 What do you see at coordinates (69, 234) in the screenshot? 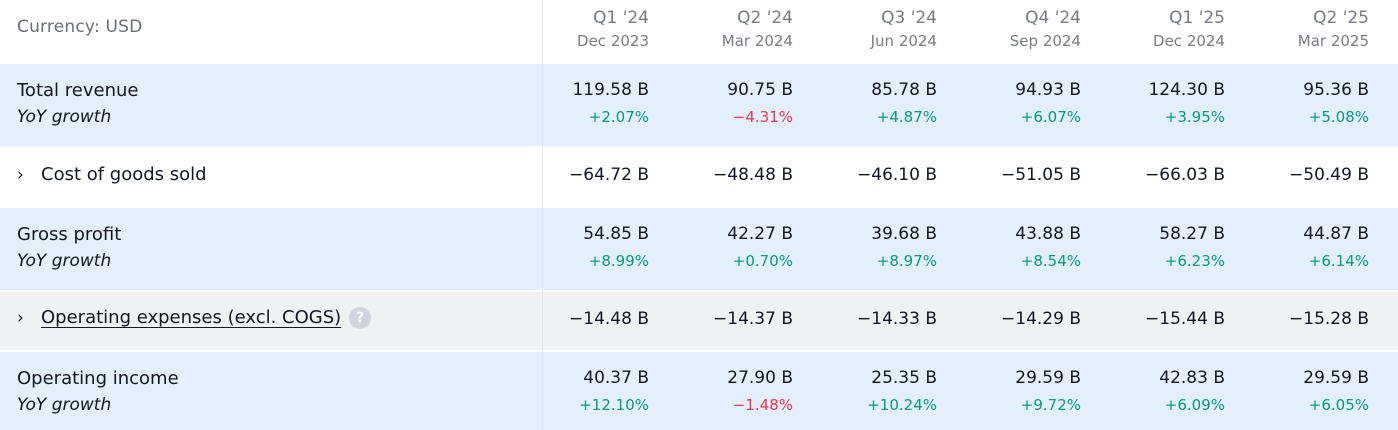
I see `row-label: Gross profit` at bounding box center [69, 234].